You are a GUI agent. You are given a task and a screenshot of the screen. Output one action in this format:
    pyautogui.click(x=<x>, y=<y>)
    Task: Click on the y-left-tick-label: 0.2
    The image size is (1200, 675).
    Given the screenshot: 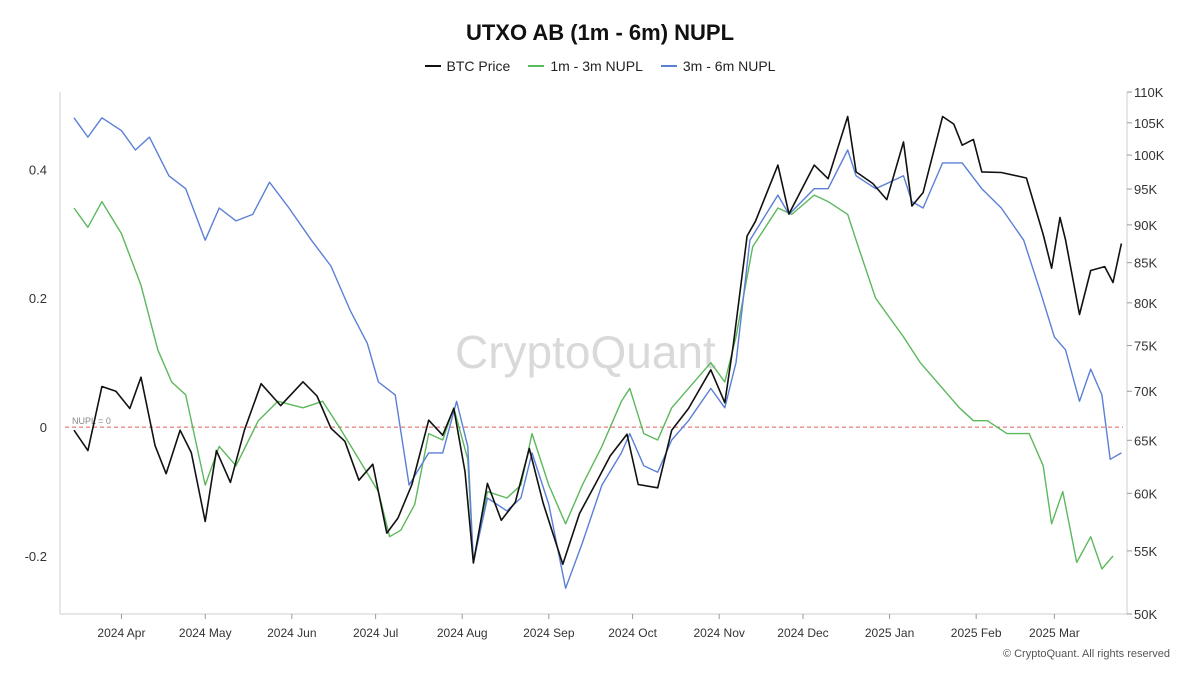 What is the action you would take?
    pyautogui.click(x=38, y=298)
    